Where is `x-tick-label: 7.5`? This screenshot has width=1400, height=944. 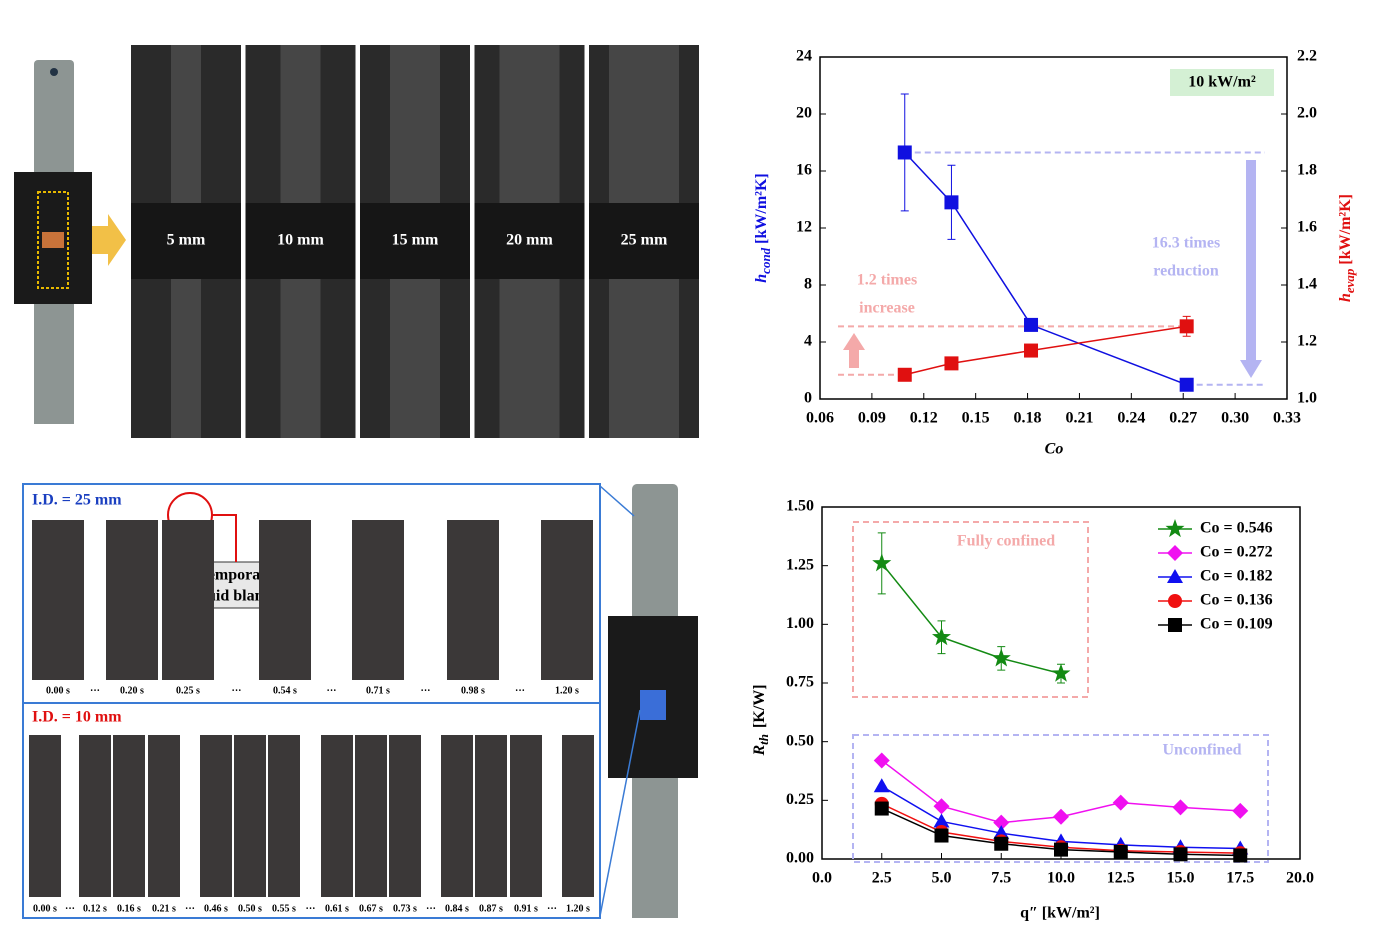
x-tick-label: 7.5 is located at coordinates (1001, 878).